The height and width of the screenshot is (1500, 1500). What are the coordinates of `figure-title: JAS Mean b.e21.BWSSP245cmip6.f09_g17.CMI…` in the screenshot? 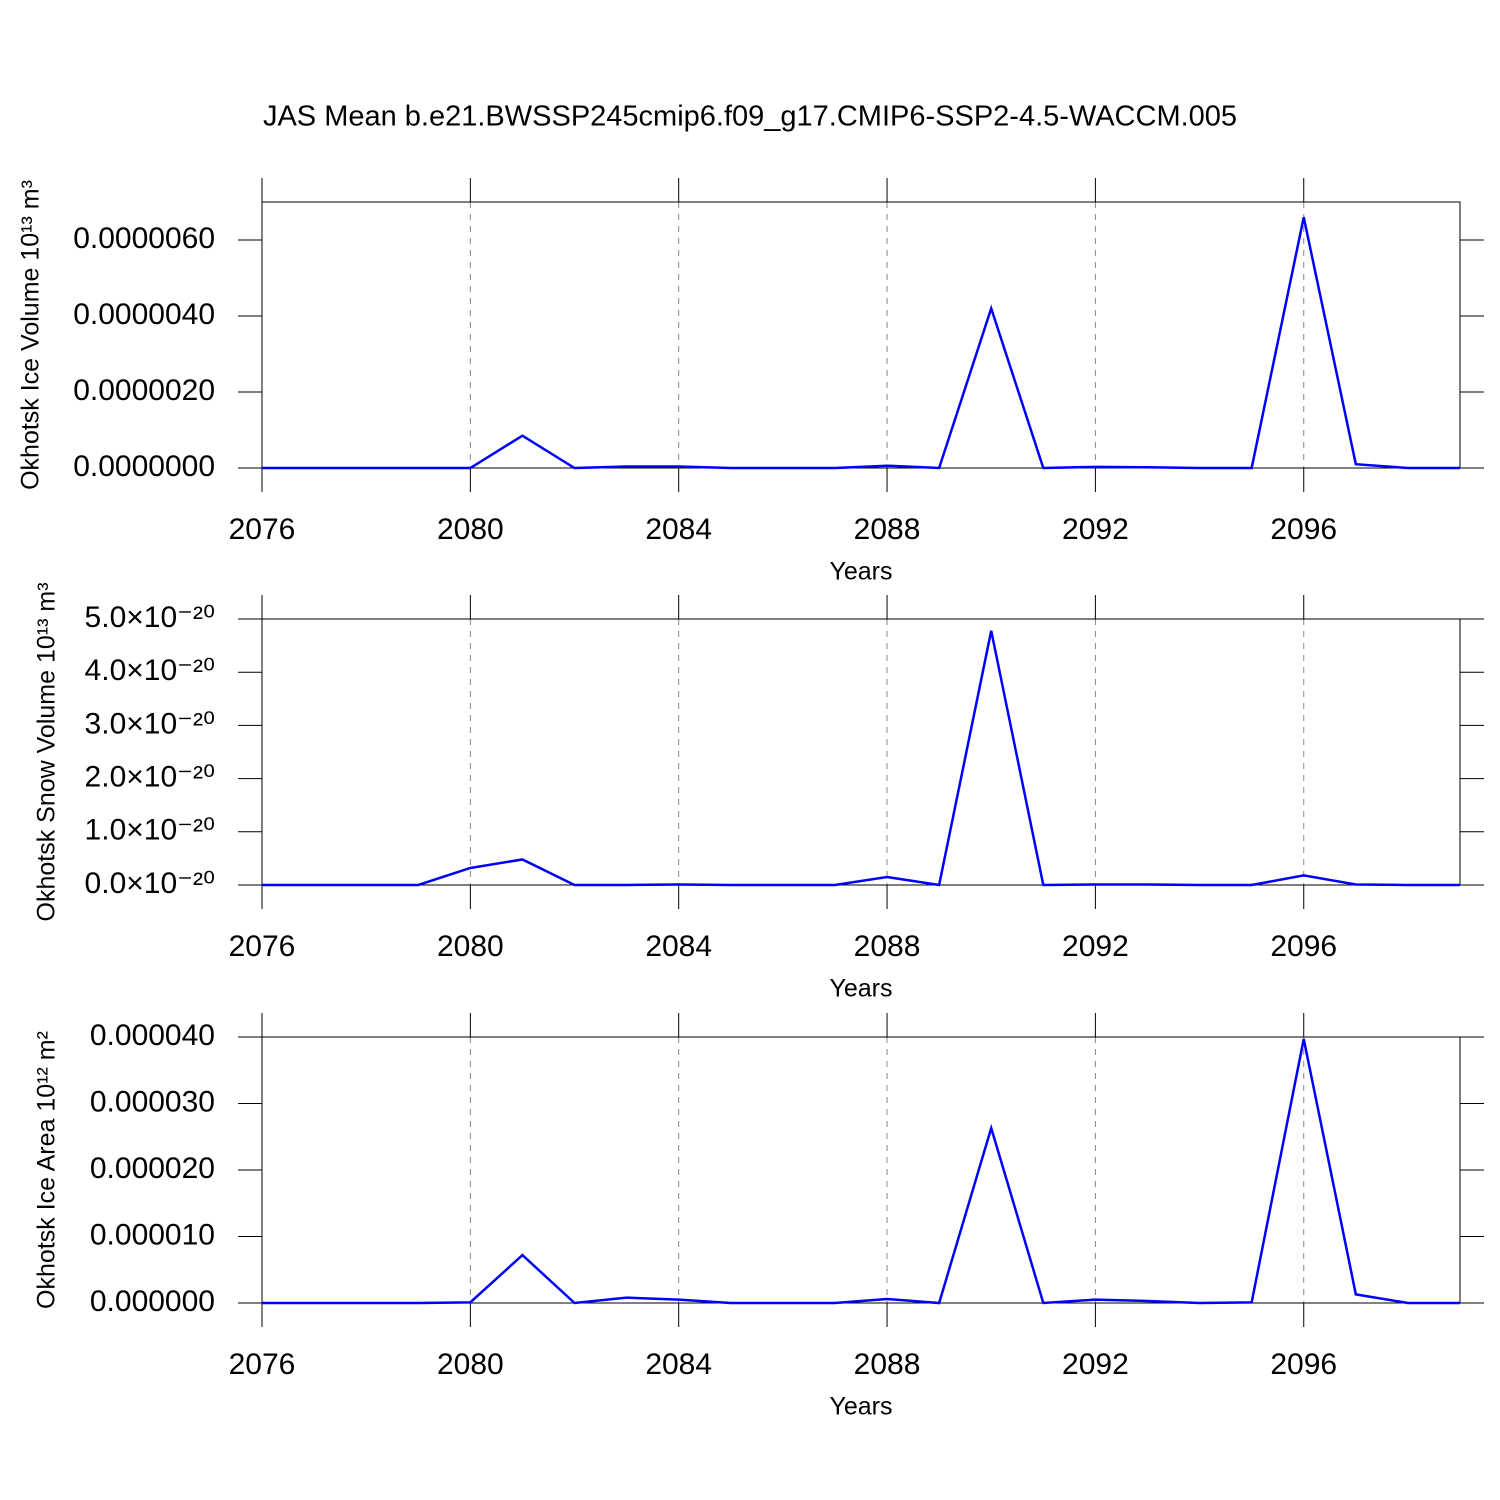 It's located at (750, 117).